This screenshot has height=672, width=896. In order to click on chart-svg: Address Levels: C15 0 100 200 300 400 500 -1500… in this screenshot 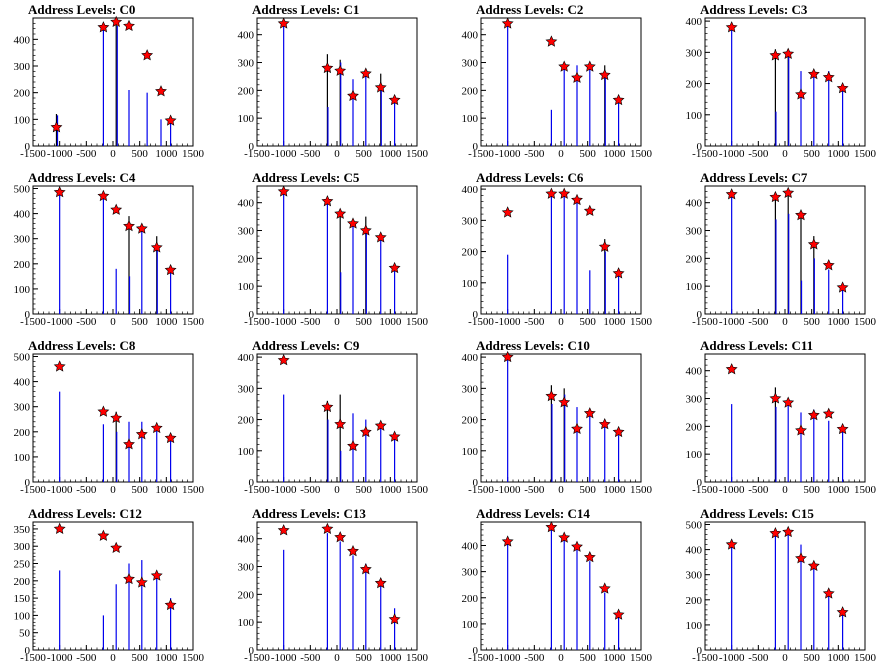, I will do `click(781, 585)`.